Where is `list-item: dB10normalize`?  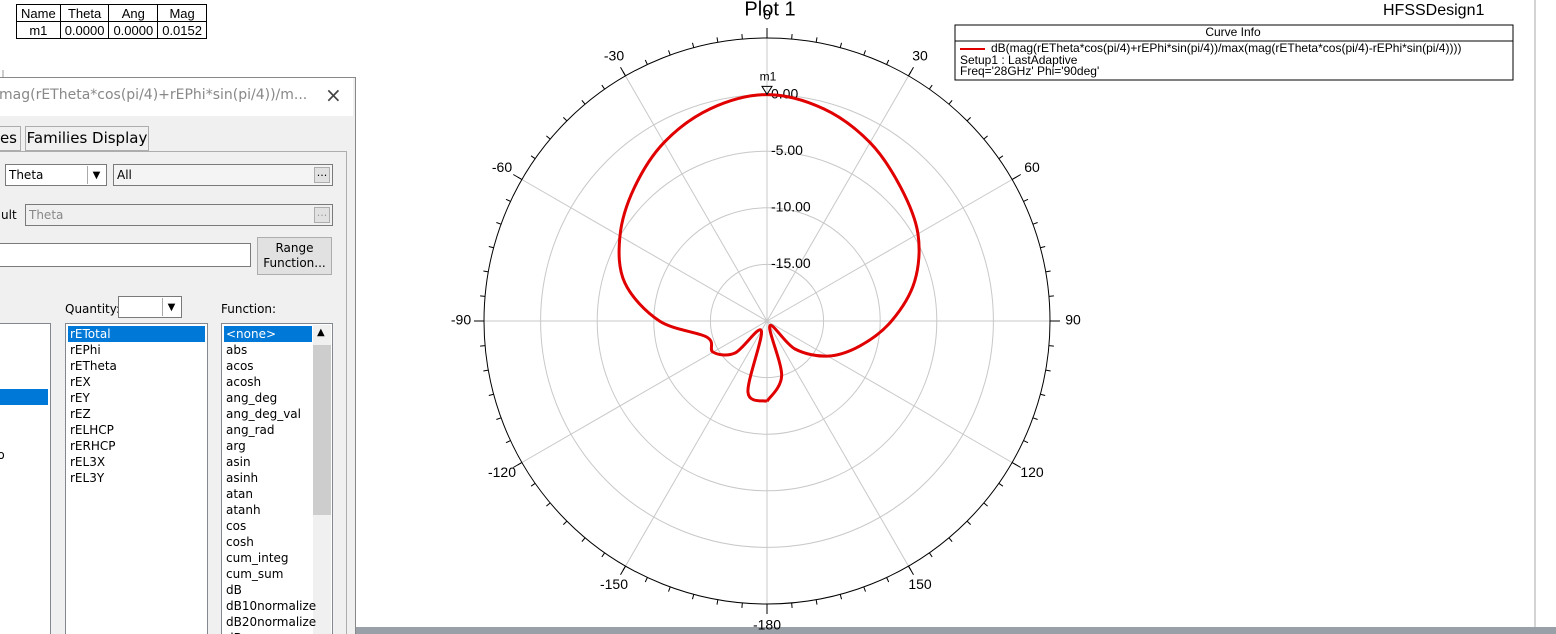
list-item: dB10normalize is located at coordinates (271, 606).